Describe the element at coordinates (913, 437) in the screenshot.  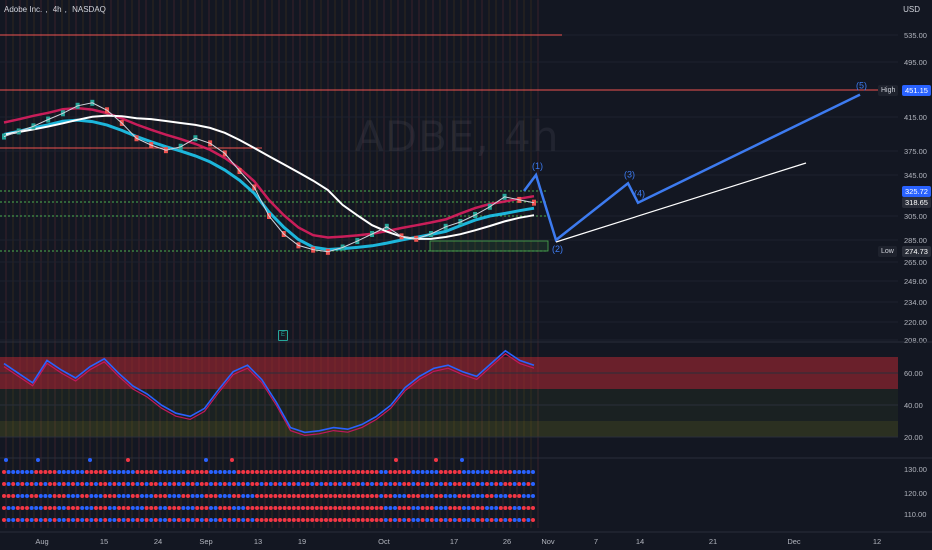
I see `rsi-axis-tick: 20.00` at that location.